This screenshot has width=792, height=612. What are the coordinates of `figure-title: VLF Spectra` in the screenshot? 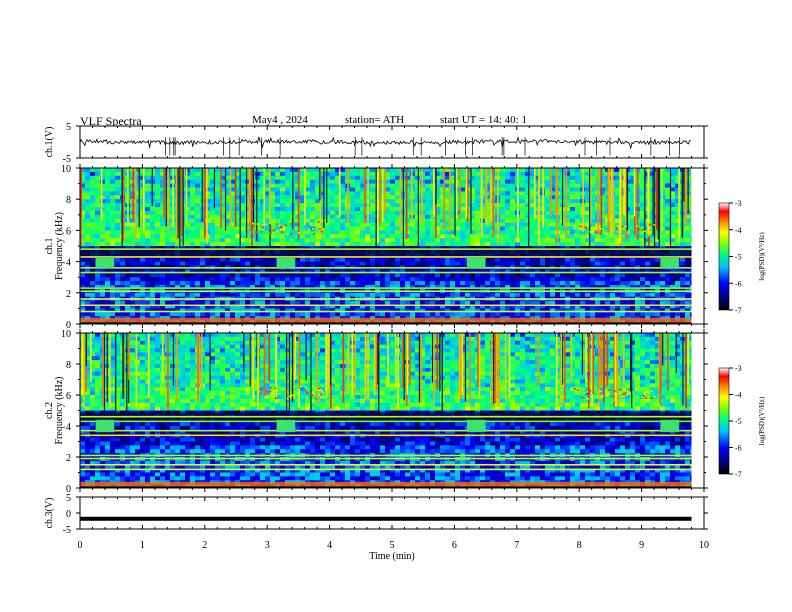 It's located at (111, 121).